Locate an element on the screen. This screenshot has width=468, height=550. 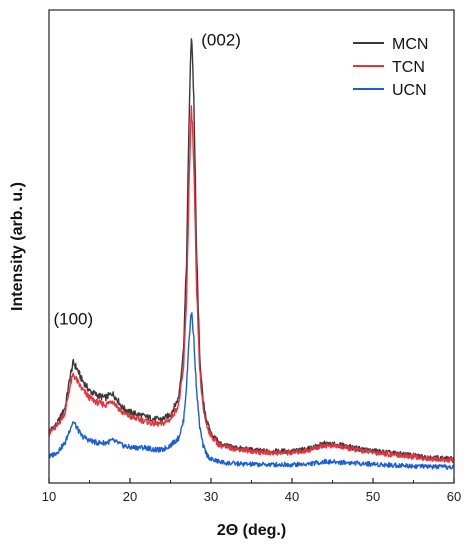
peak-annotation: (002) is located at coordinates (221, 39).